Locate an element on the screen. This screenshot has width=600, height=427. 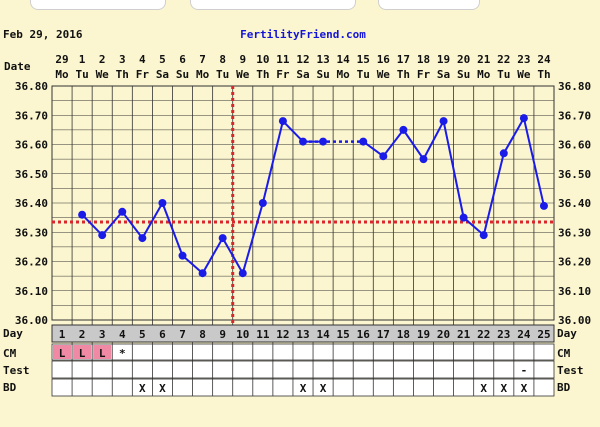
bd-row-label-right: BD is located at coordinates (564, 387).